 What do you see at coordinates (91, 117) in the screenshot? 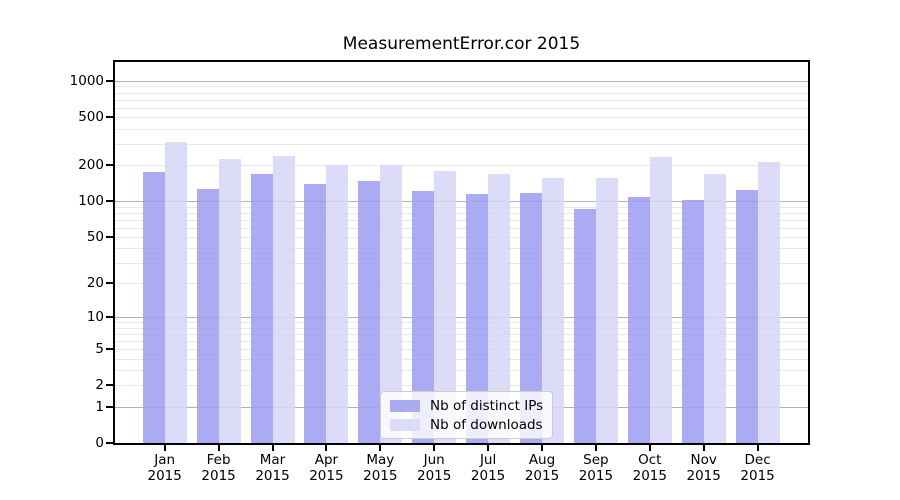
I see `y-tick-label: 500` at bounding box center [91, 117].